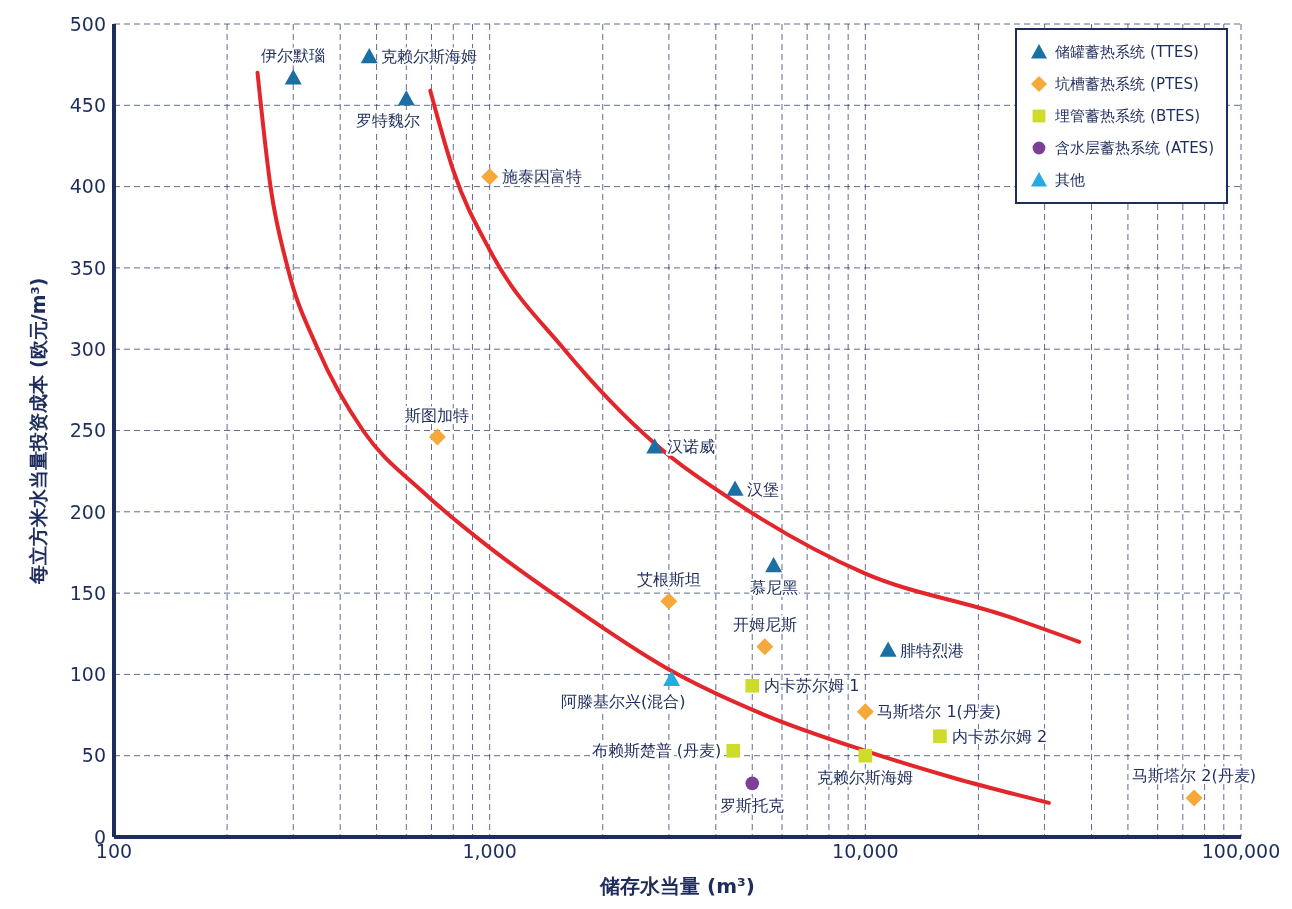  What do you see at coordinates (677, 886) in the screenshot?
I see `x-axis-title: 储存水当量 (m³)` at bounding box center [677, 886].